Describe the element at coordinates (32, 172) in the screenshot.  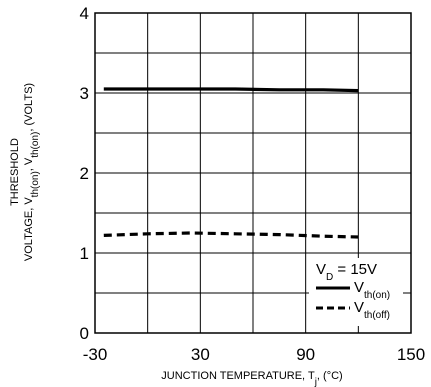
I see `y-axis-title-line2: VOLTAGE, Vth(on), Vth(on), (VOLTS)` at that location.